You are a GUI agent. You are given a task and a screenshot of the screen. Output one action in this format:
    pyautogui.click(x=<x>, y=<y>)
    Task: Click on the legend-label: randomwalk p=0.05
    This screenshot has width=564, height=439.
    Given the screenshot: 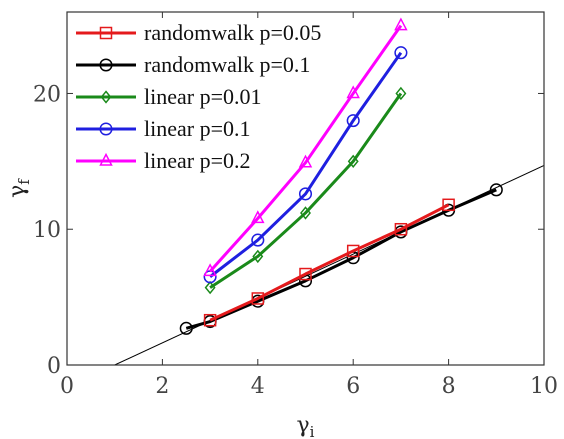 What is the action you would take?
    pyautogui.click(x=232, y=32)
    